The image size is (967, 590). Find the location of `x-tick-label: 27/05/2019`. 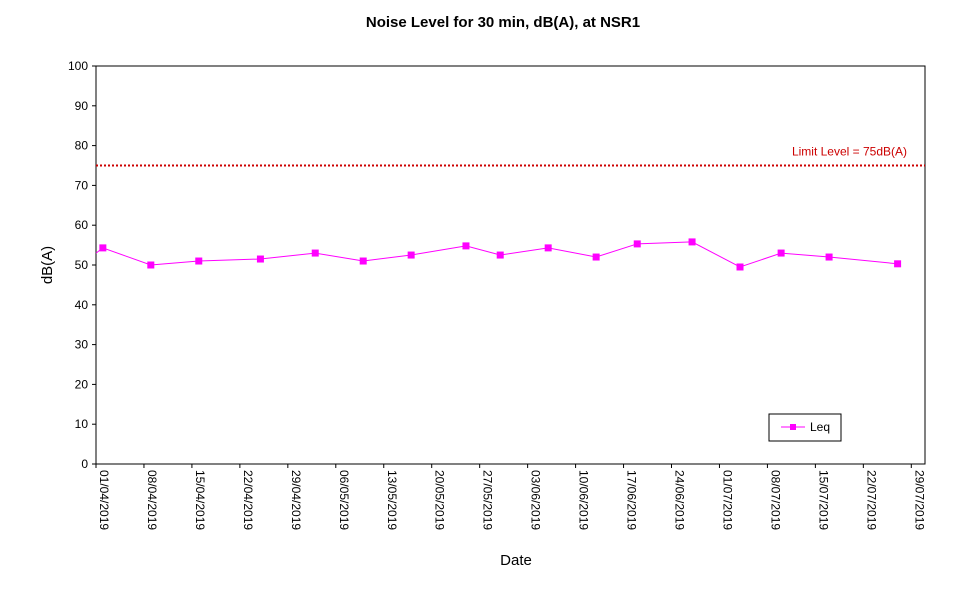

x-tick-label: 27/05/2019 is located at coordinates (488, 500).